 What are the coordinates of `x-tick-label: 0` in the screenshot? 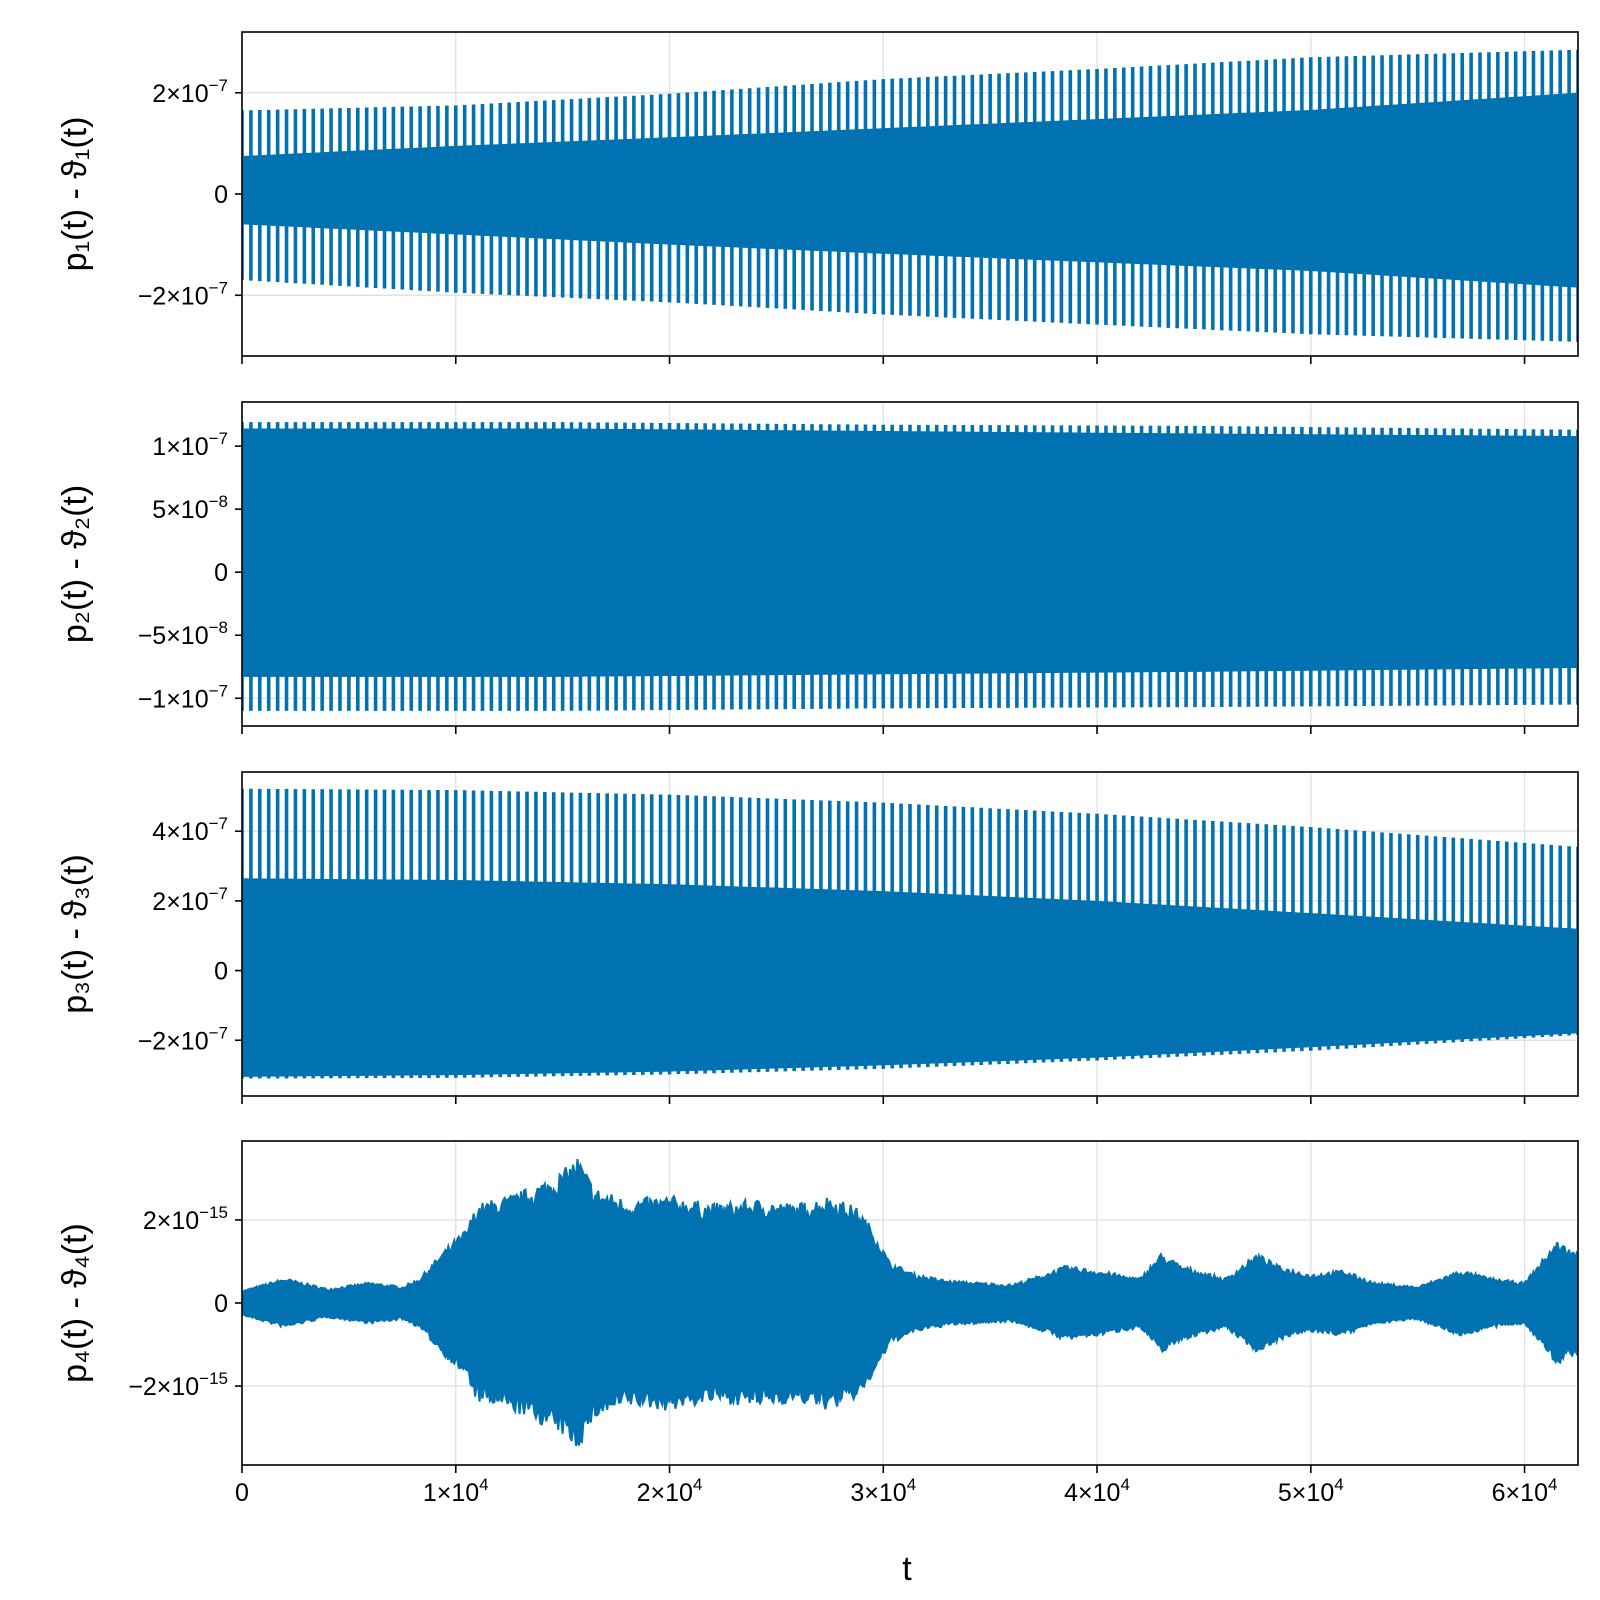 It's located at (242, 1493).